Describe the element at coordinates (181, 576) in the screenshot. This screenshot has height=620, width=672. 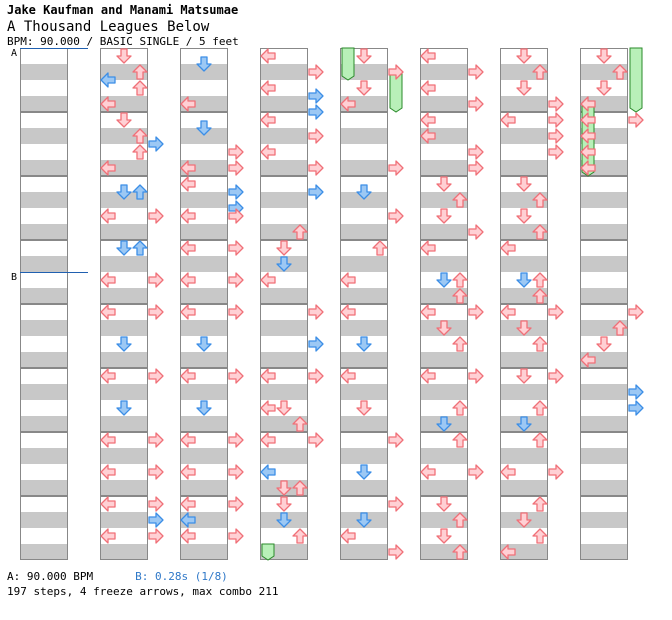
I see `bpm-b-label: B: 0.28s (1/8)` at that location.